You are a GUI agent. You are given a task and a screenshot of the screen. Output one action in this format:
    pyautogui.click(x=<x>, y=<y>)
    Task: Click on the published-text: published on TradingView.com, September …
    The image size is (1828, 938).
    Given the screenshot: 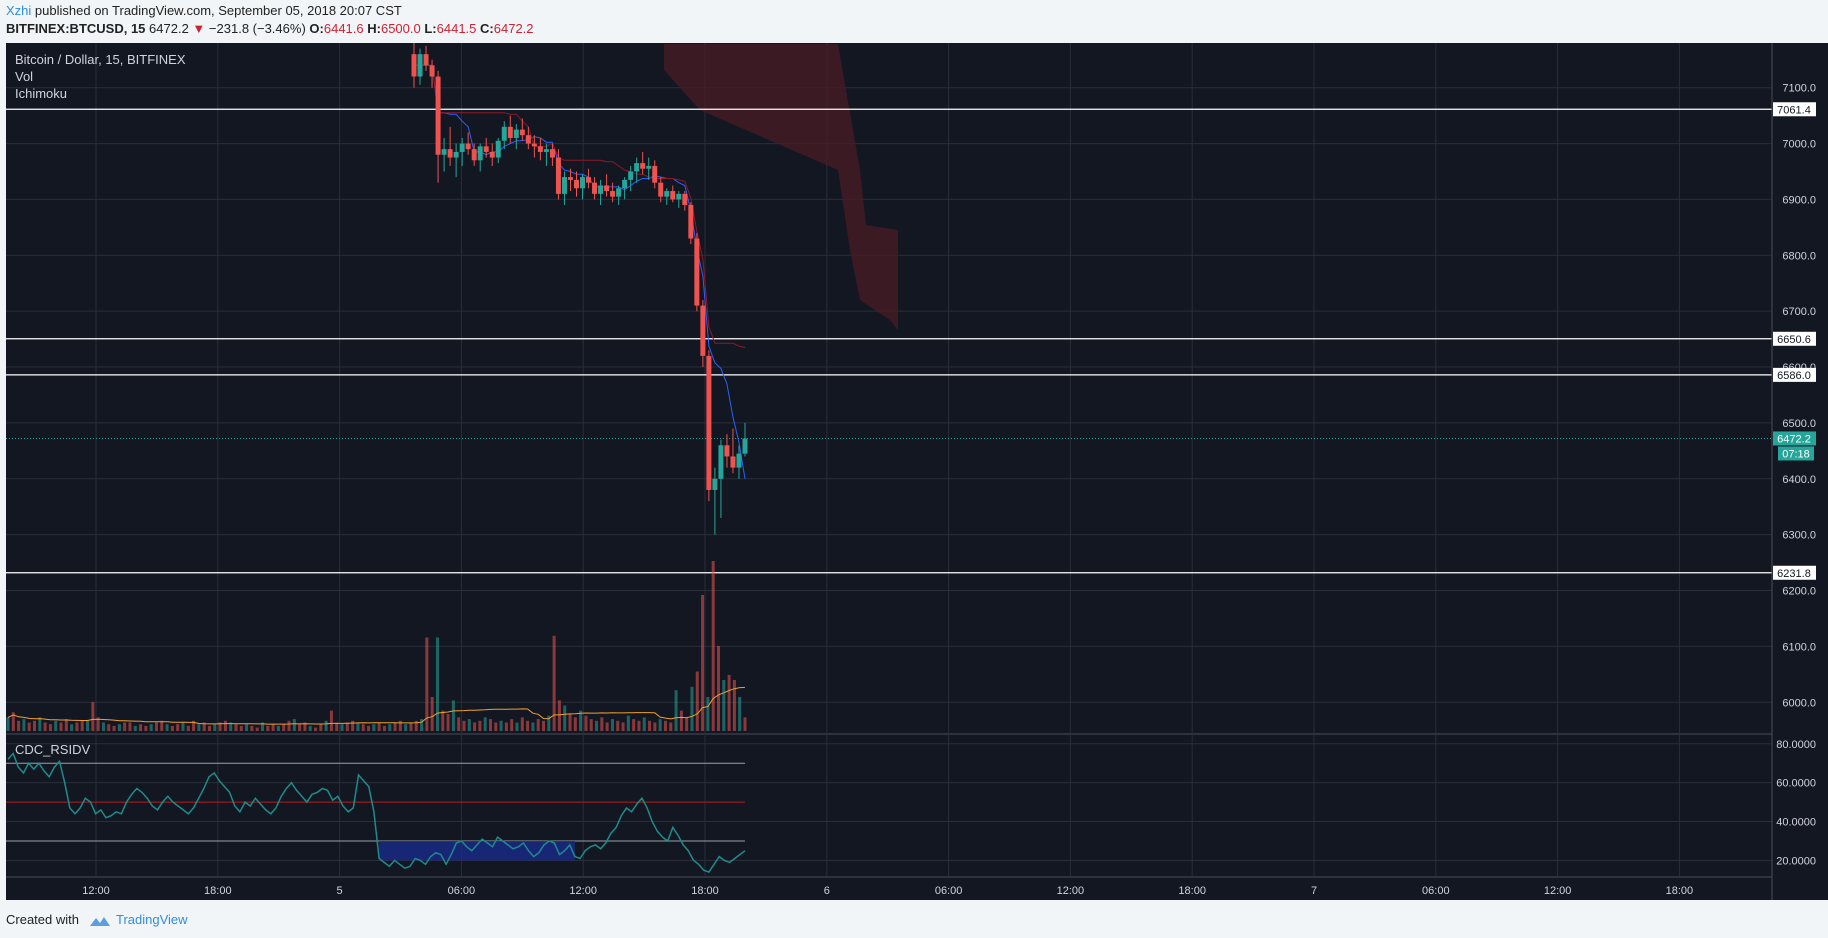 What is the action you would take?
    pyautogui.click(x=218, y=10)
    